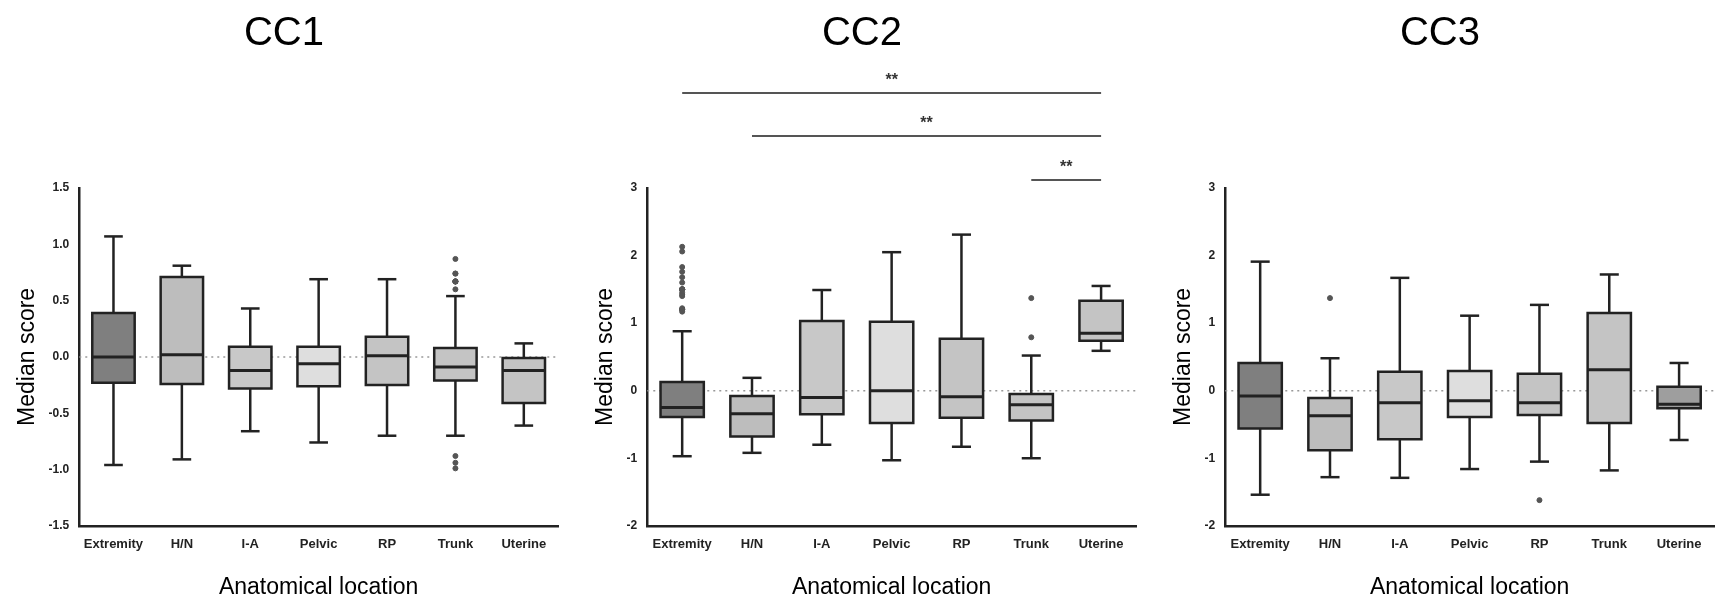 The height and width of the screenshot is (615, 1735). I want to click on chart-title: CC1, so click(284, 31).